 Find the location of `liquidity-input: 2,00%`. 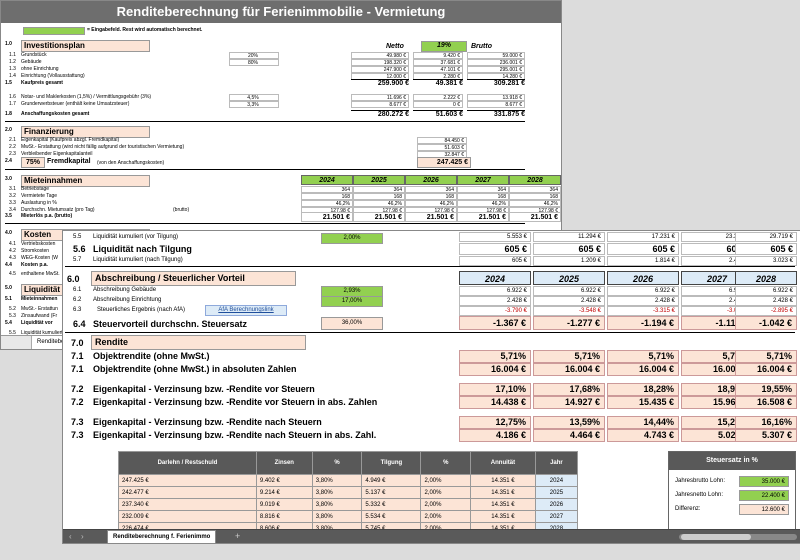

liquidity-input: 2,00% is located at coordinates (352, 238).